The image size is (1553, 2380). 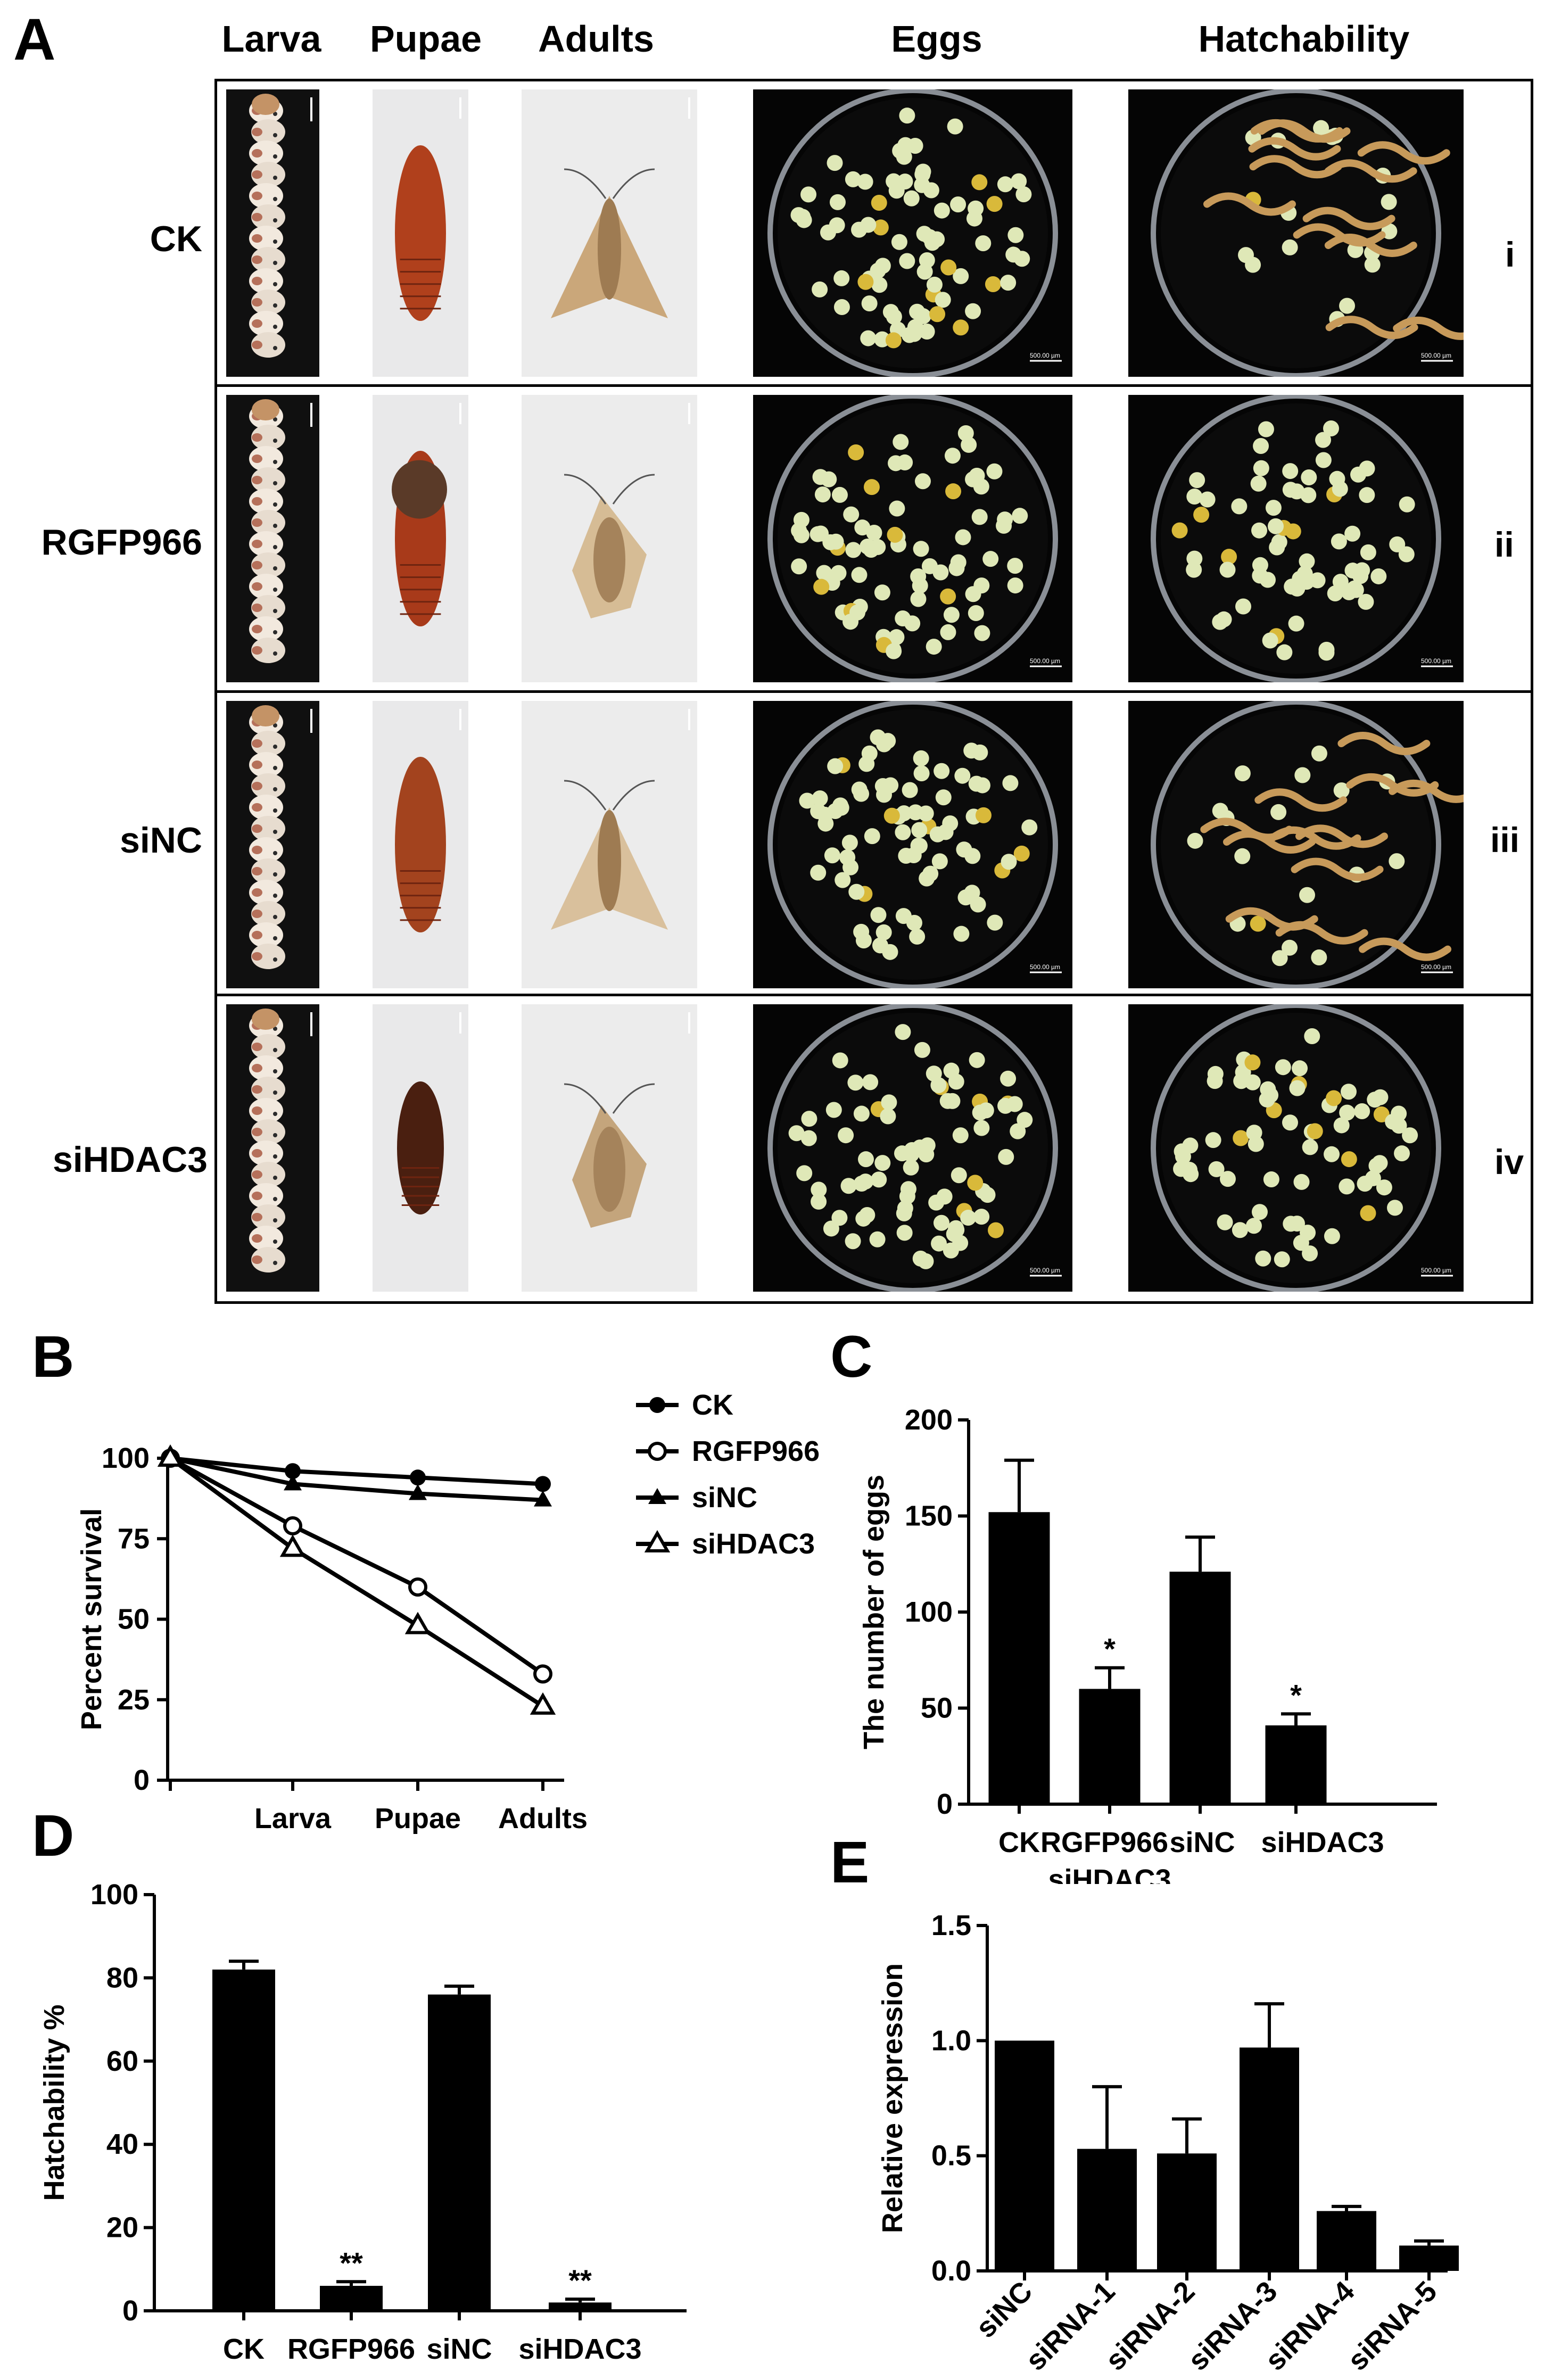 What do you see at coordinates (579, 2349) in the screenshot?
I see `x-tick-label: siHDAC3` at bounding box center [579, 2349].